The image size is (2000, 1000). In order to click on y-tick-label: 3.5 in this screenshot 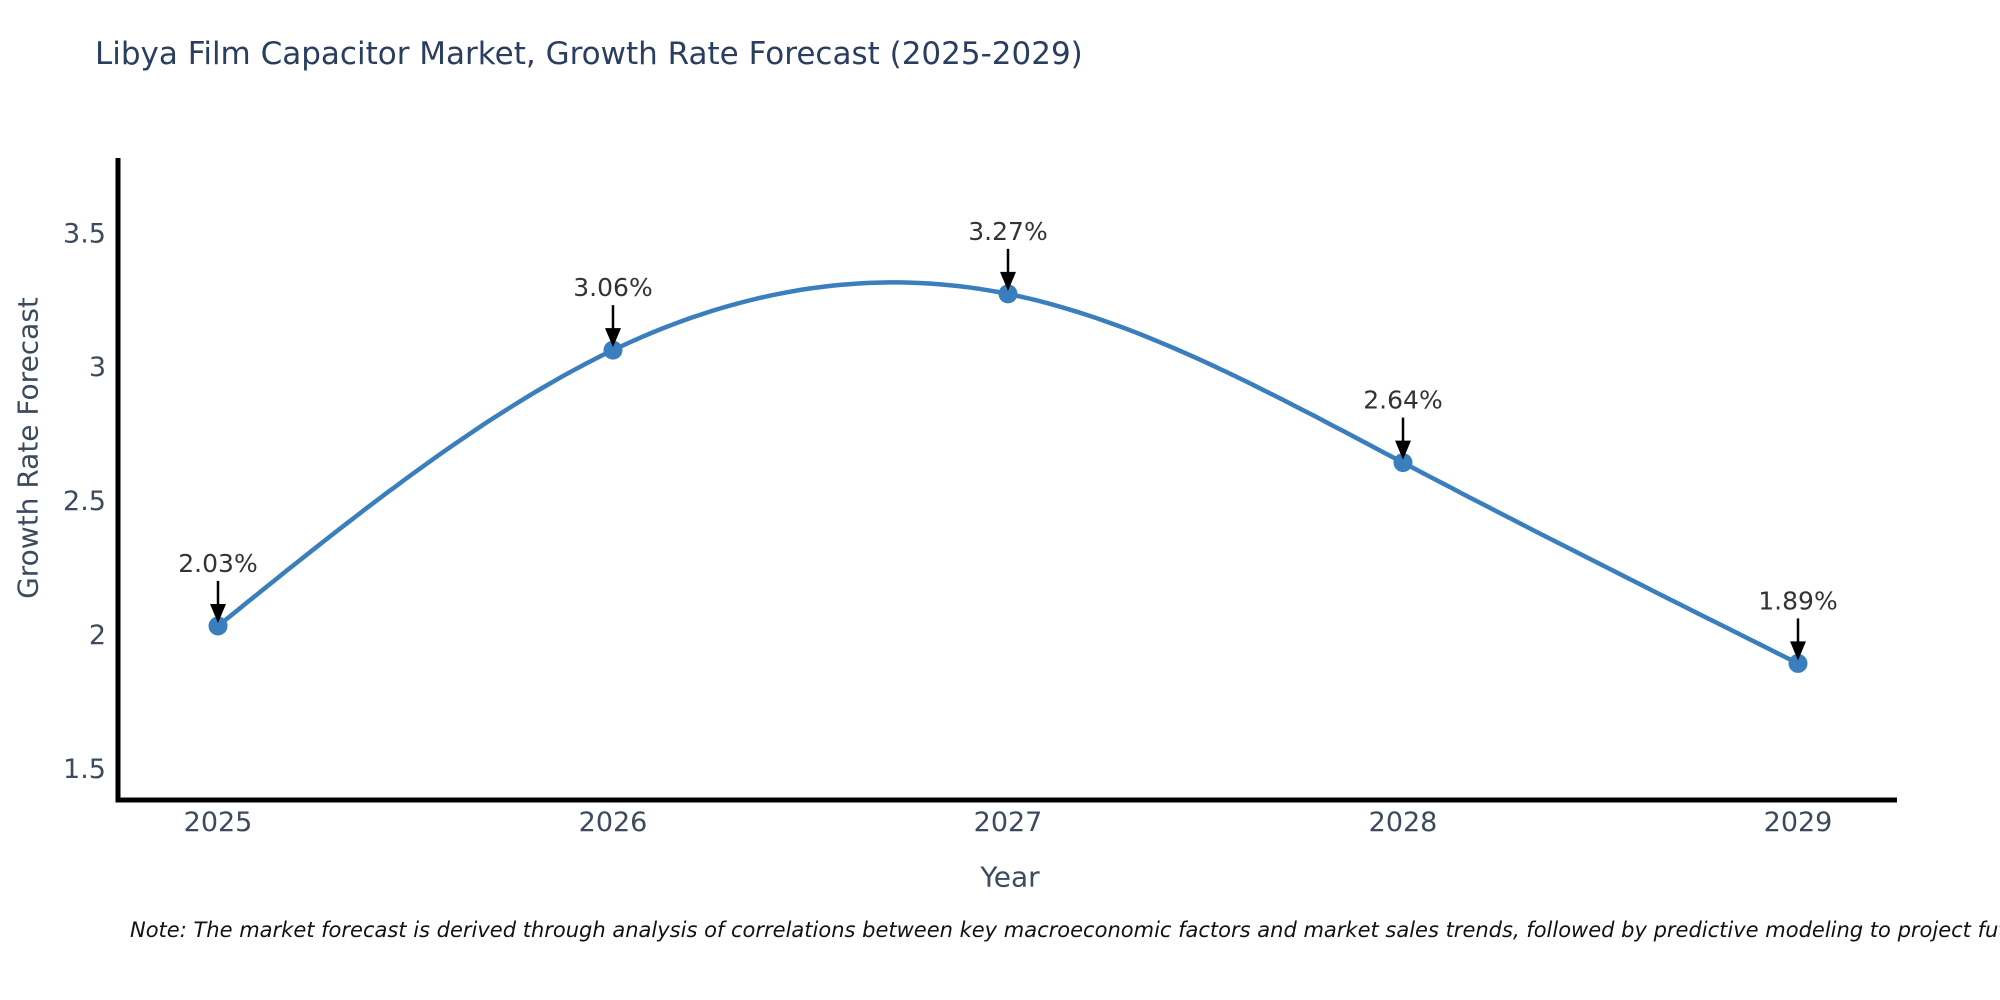, I will do `click(84, 233)`.